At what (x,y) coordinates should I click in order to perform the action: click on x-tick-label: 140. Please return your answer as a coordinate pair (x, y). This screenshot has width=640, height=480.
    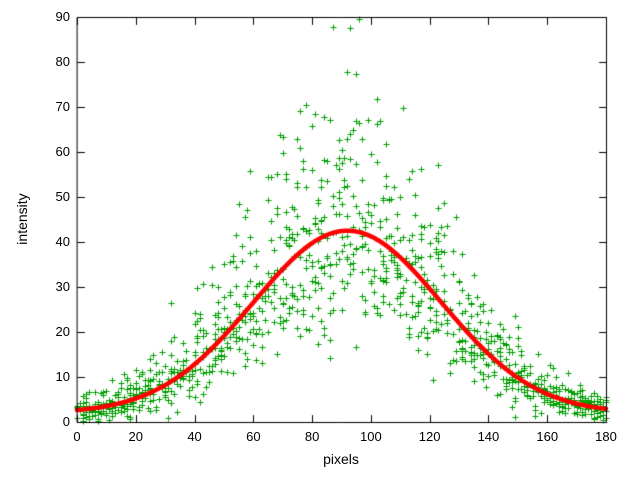
    Looking at the image, I should click on (488, 436).